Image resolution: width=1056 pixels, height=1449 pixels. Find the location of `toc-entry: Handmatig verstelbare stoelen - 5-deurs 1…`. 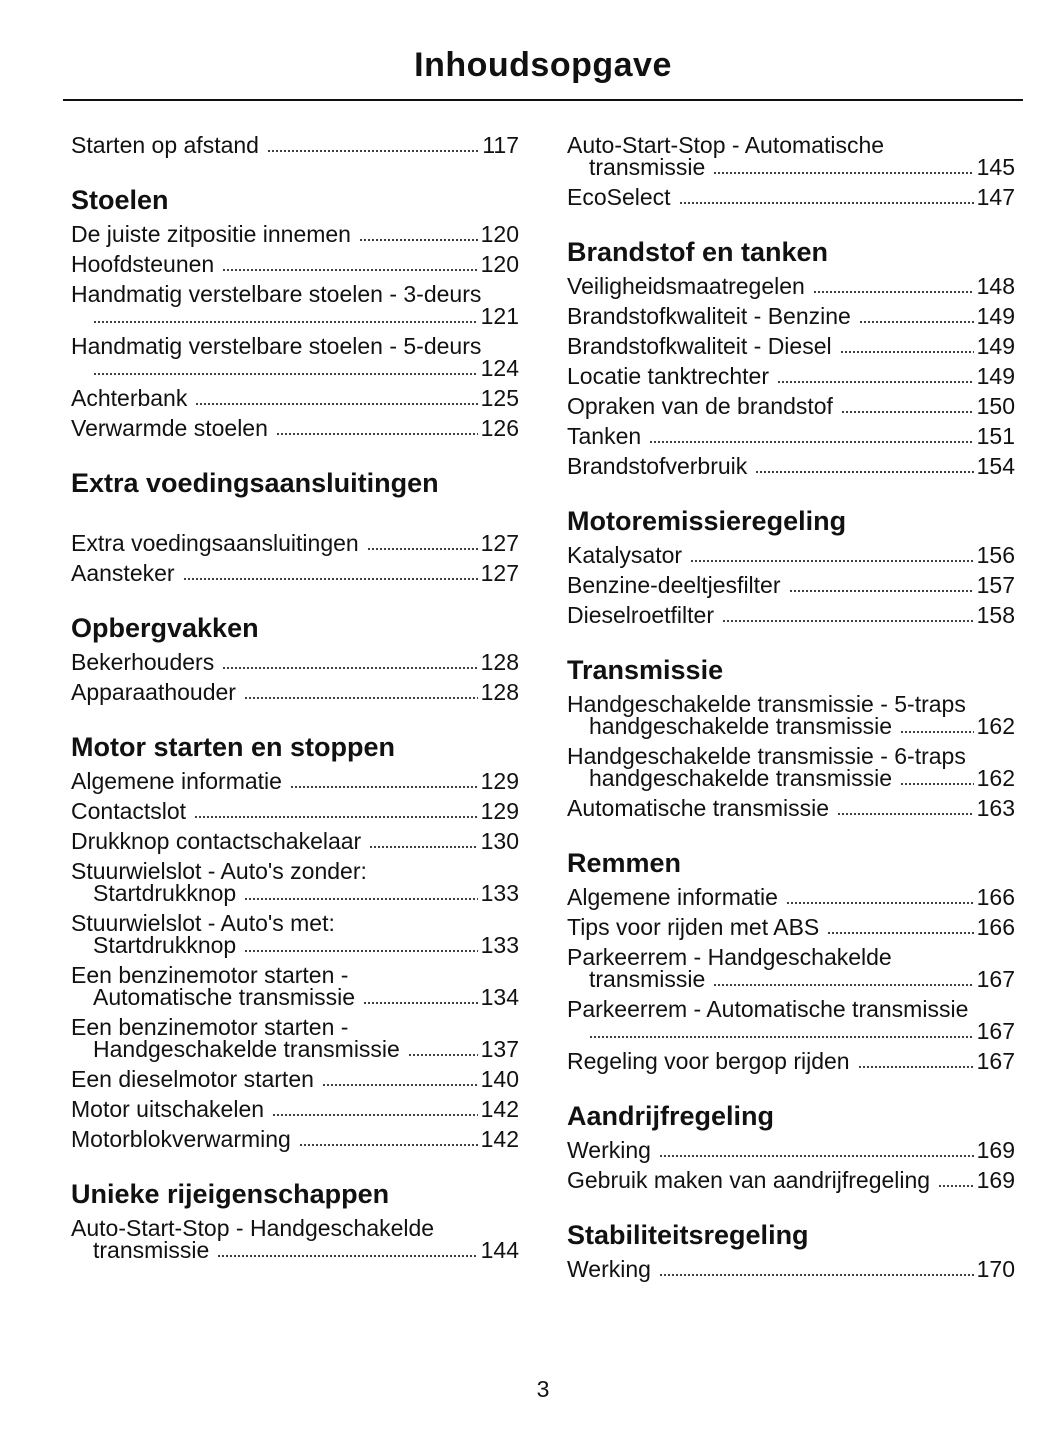

toc-entry: Handmatig verstelbare stoelen - 5-deurs 1… is located at coordinates (295, 357).